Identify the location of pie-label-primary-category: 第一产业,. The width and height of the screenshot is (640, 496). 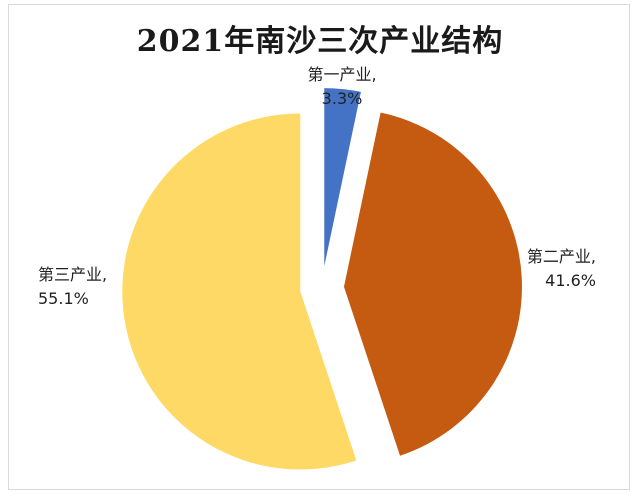
(341, 74).